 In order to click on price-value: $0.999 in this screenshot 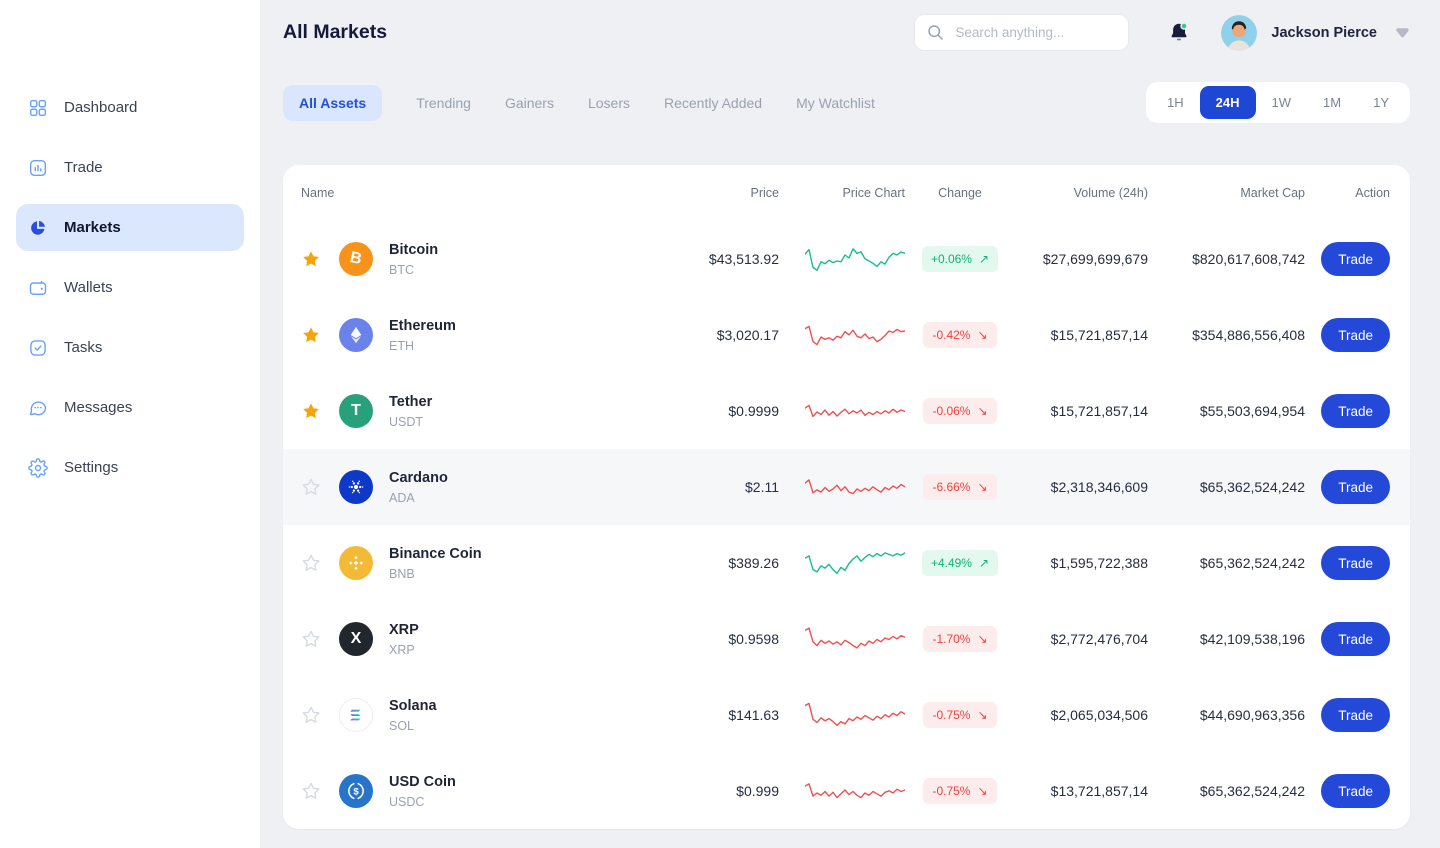, I will do `click(757, 791)`.